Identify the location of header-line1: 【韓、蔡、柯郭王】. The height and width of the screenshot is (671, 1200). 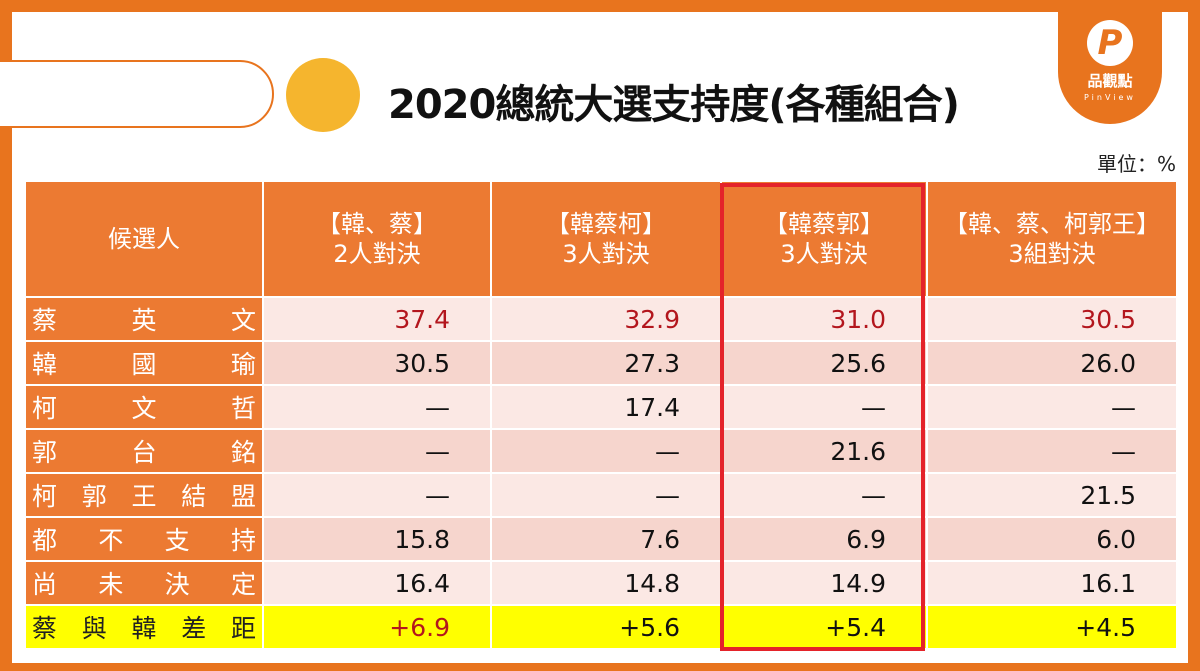
(1052, 224).